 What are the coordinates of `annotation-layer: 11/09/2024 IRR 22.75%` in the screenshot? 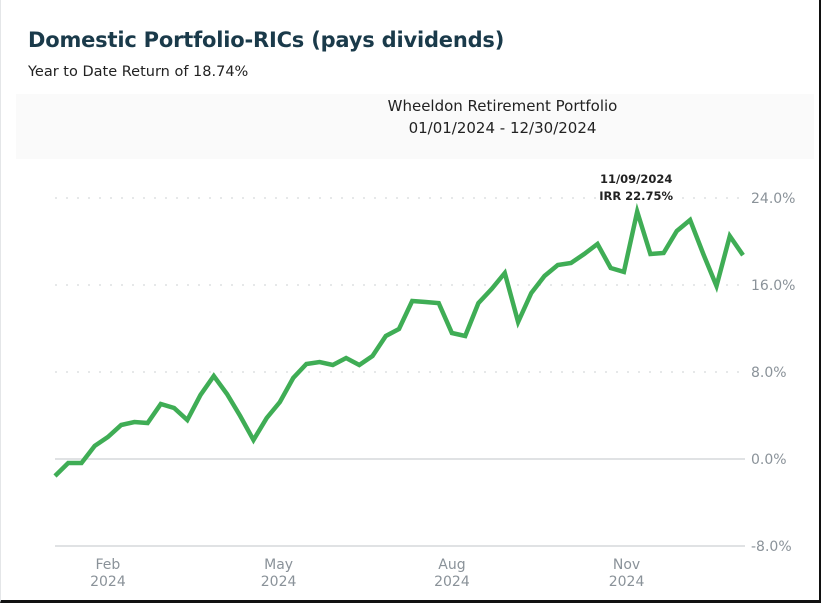 It's located at (636, 187).